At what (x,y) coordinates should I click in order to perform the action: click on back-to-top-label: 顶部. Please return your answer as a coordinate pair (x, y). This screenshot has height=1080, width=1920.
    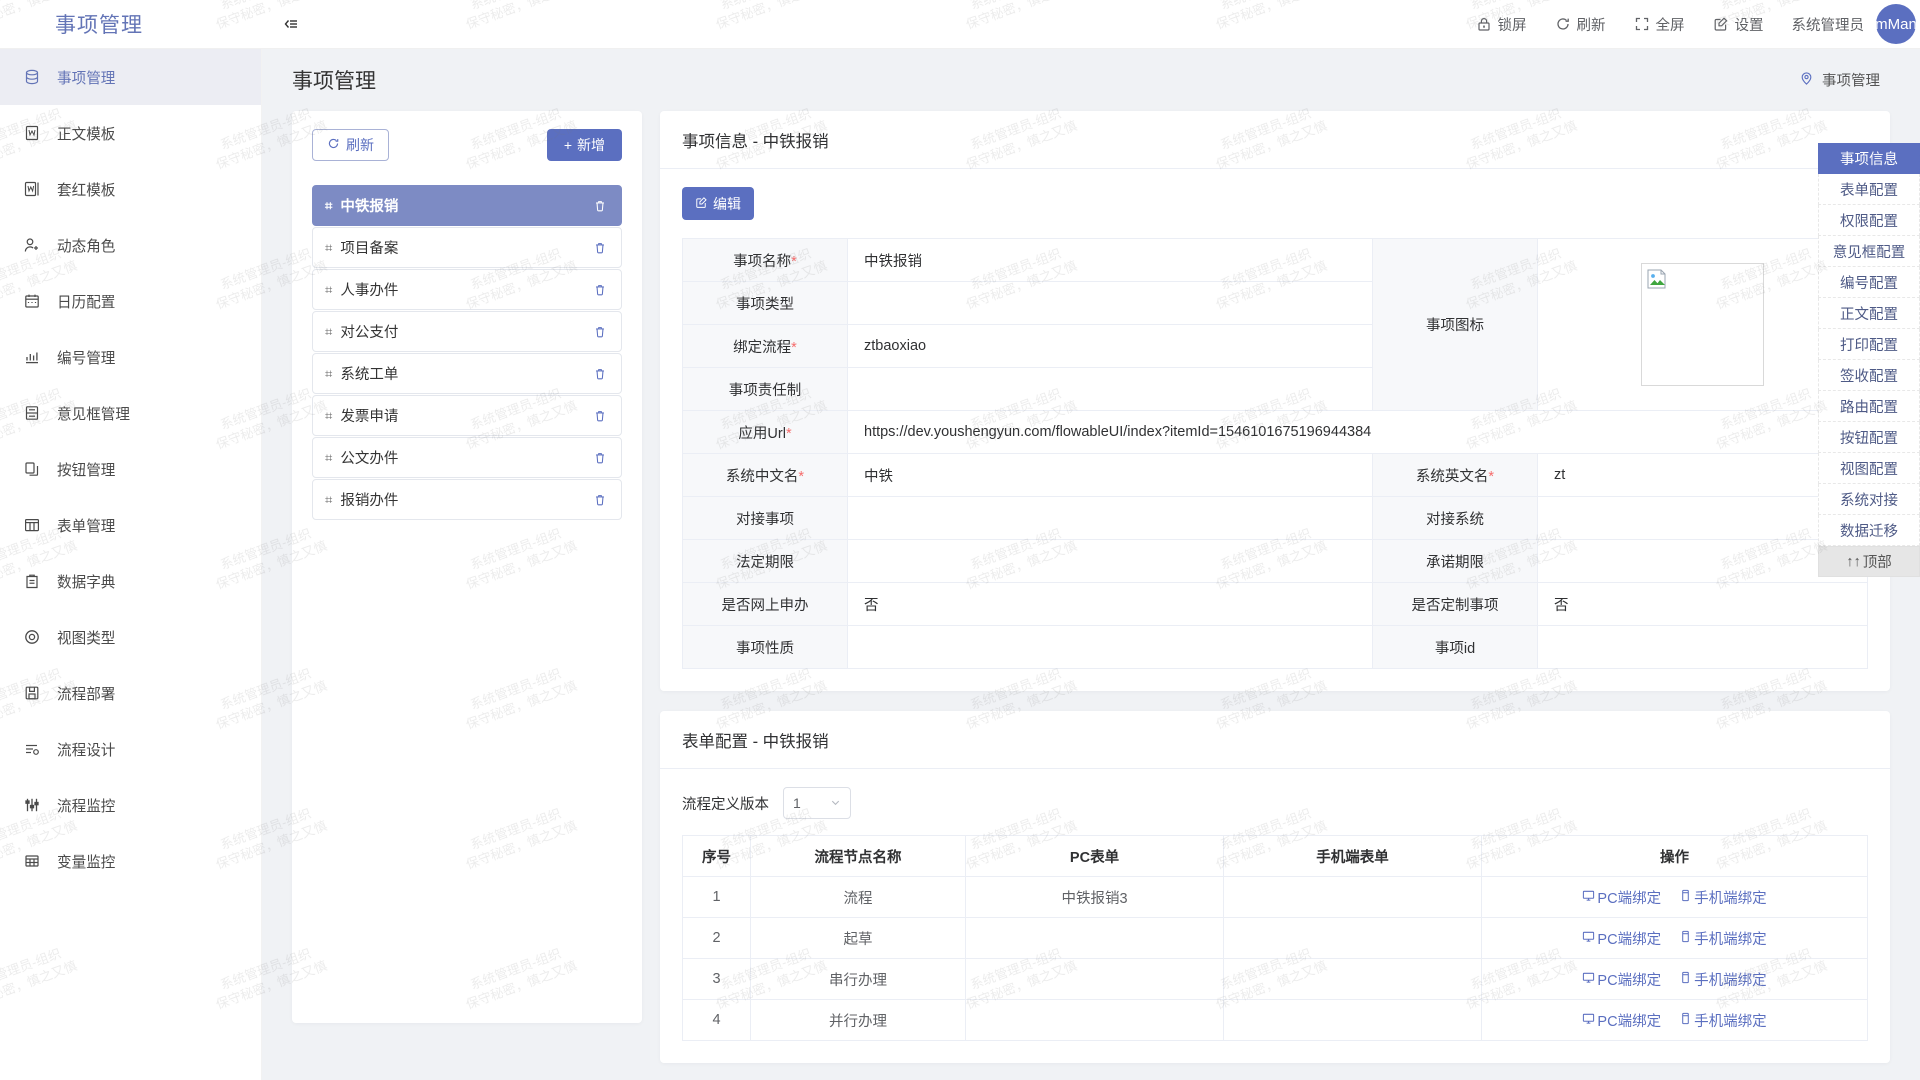
    Looking at the image, I should click on (1877, 563).